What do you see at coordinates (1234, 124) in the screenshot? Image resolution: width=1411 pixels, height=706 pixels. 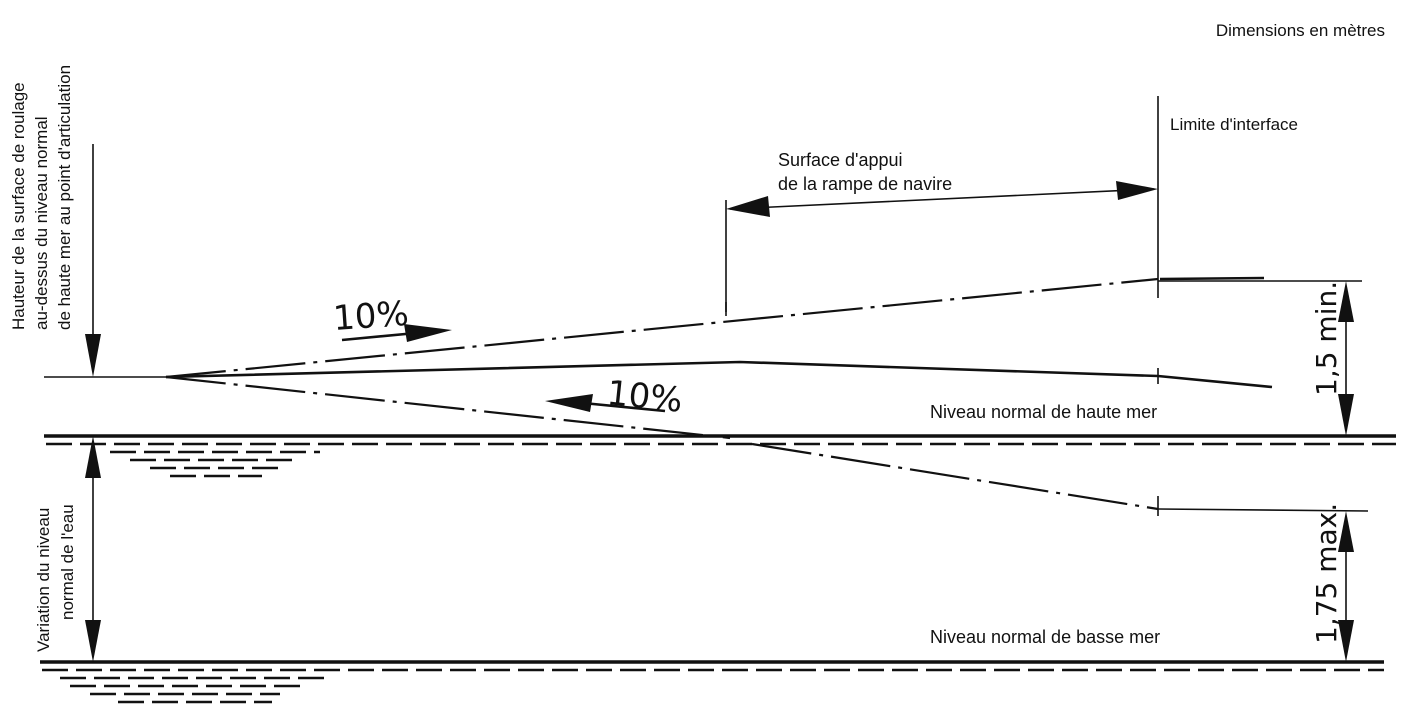 I see `interface-limit-label: Limite d'interface` at bounding box center [1234, 124].